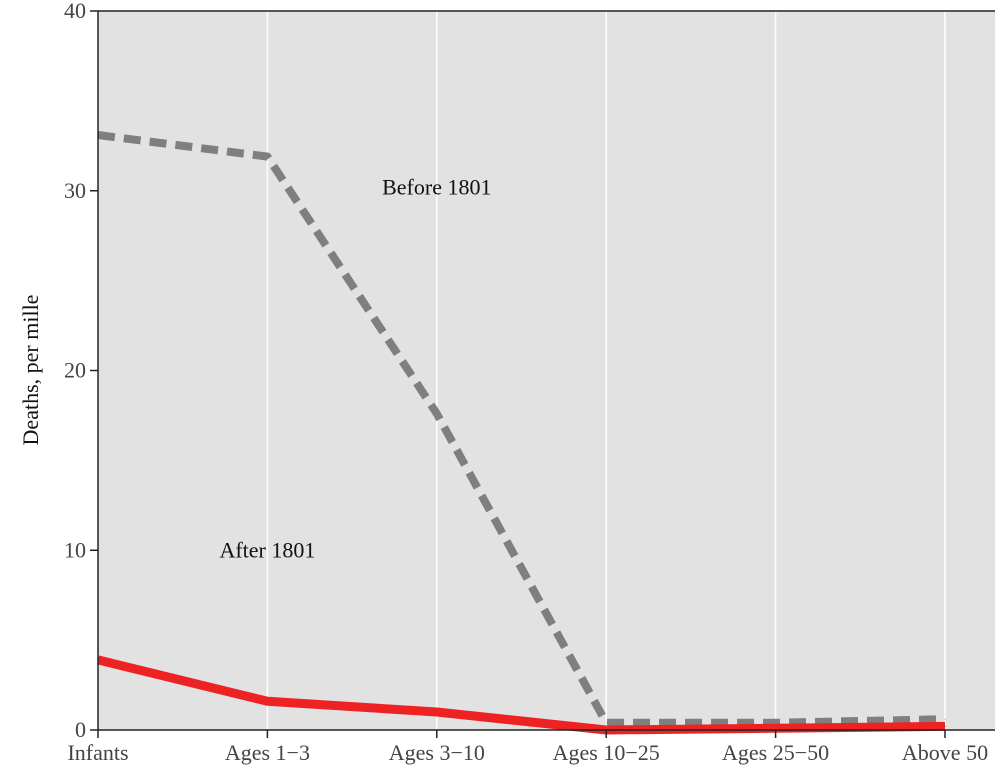  I want to click on x-tick-label-4: Ages 25−50, so click(775, 752).